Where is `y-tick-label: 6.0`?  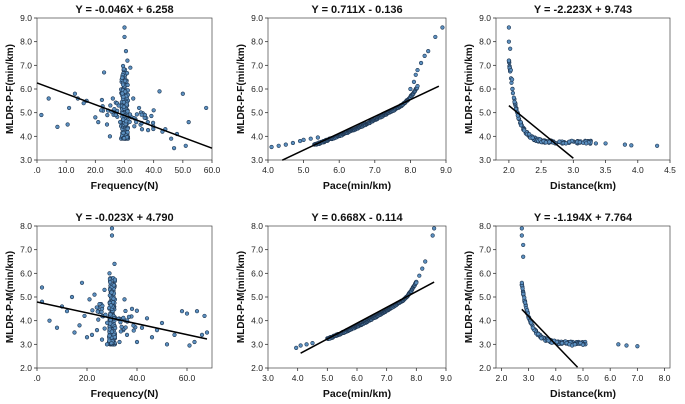 y-tick-label: 6.0 is located at coordinates (26, 273).